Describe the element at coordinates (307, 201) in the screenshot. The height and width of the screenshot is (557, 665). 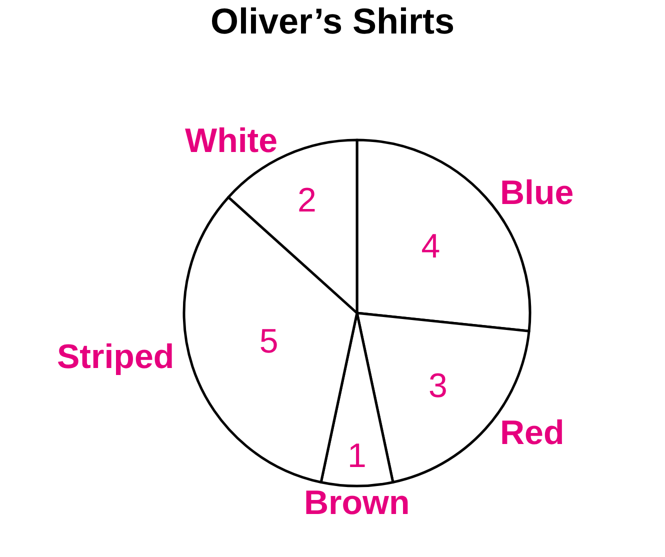
I see `data-label: 2` at that location.